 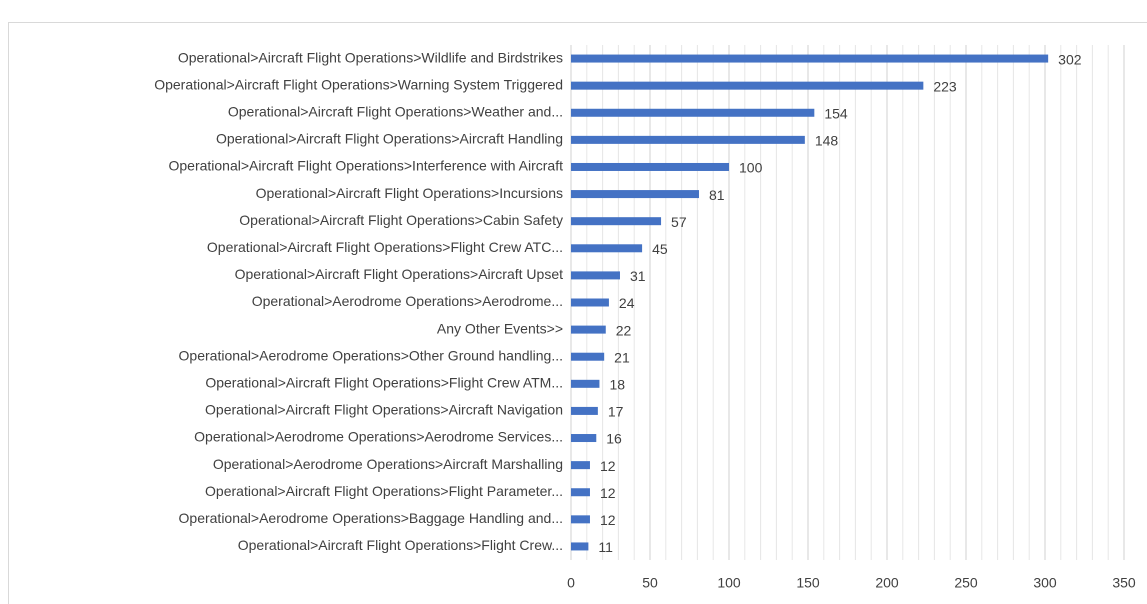 I want to click on data-label: 223, so click(x=945, y=86).